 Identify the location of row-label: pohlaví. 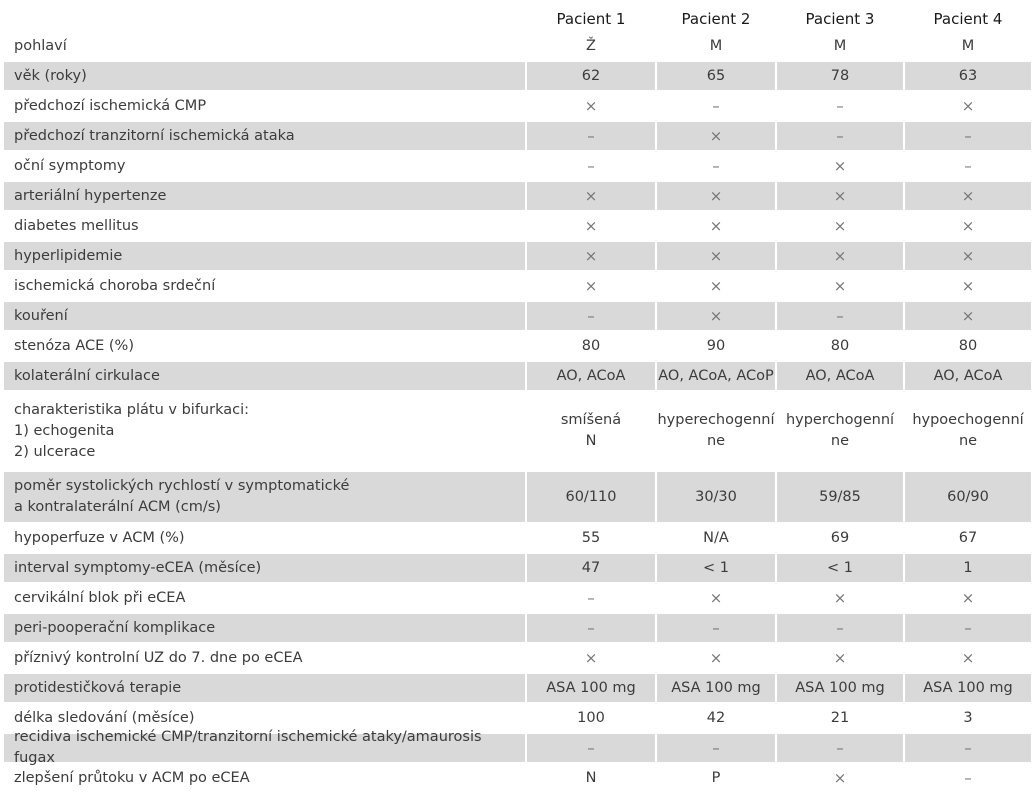
(40, 45).